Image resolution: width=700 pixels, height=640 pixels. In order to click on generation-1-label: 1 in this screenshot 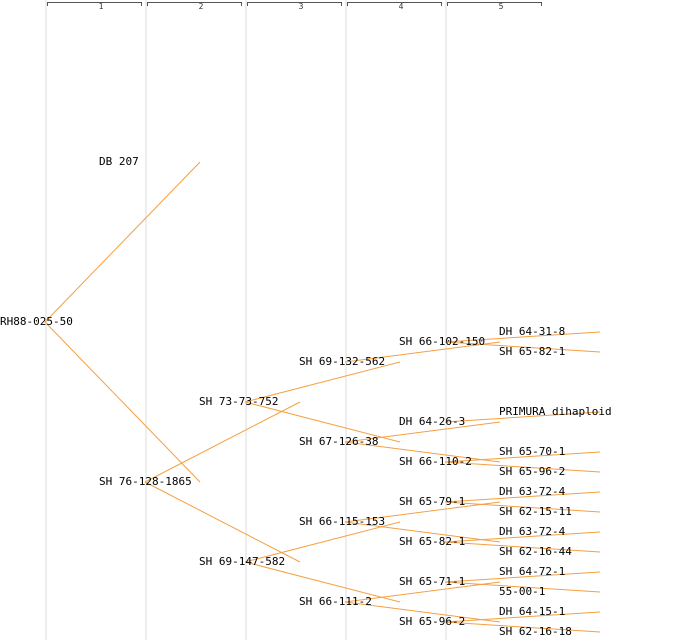, I will do `click(101, 6)`.